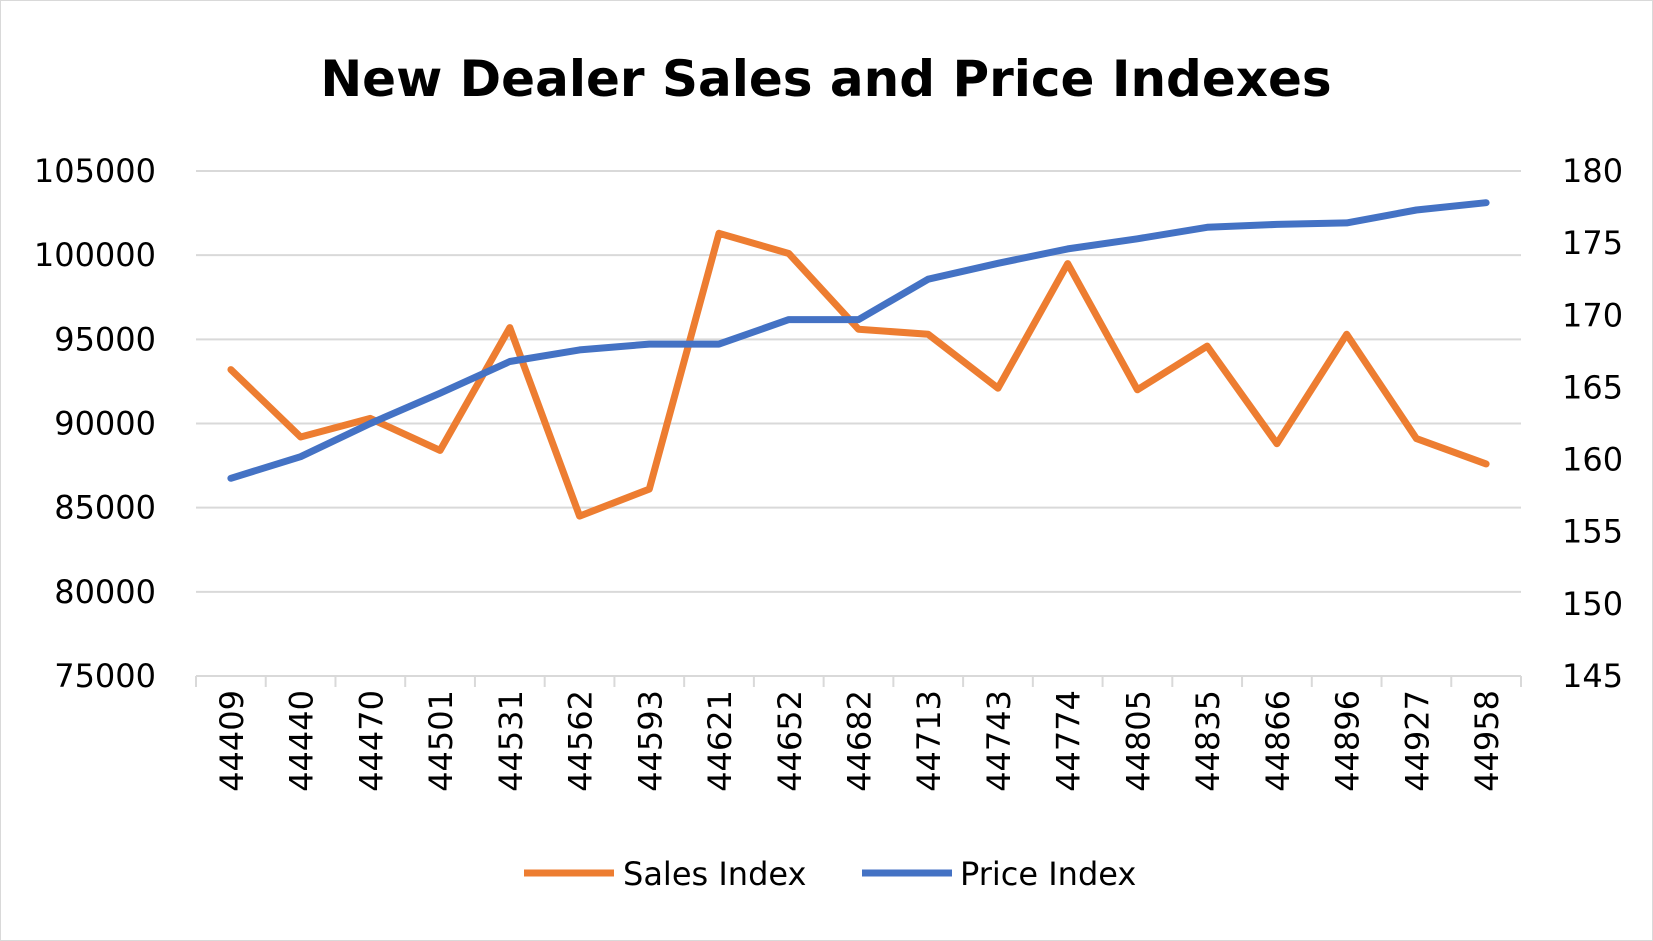  What do you see at coordinates (714, 874) in the screenshot?
I see `legend-label-sales-index: Sales Index` at bounding box center [714, 874].